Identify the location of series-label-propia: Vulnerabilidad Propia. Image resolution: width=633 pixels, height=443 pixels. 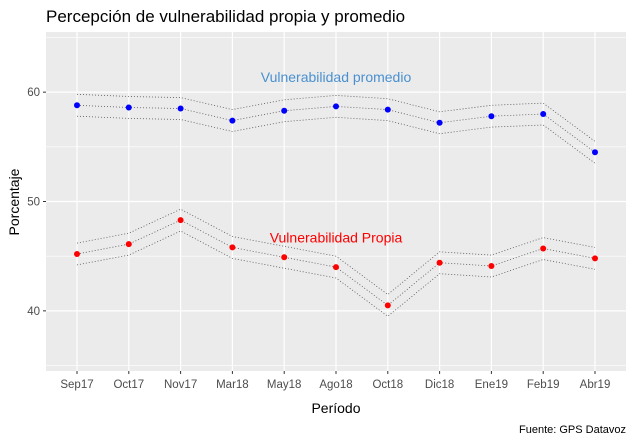
(336, 238).